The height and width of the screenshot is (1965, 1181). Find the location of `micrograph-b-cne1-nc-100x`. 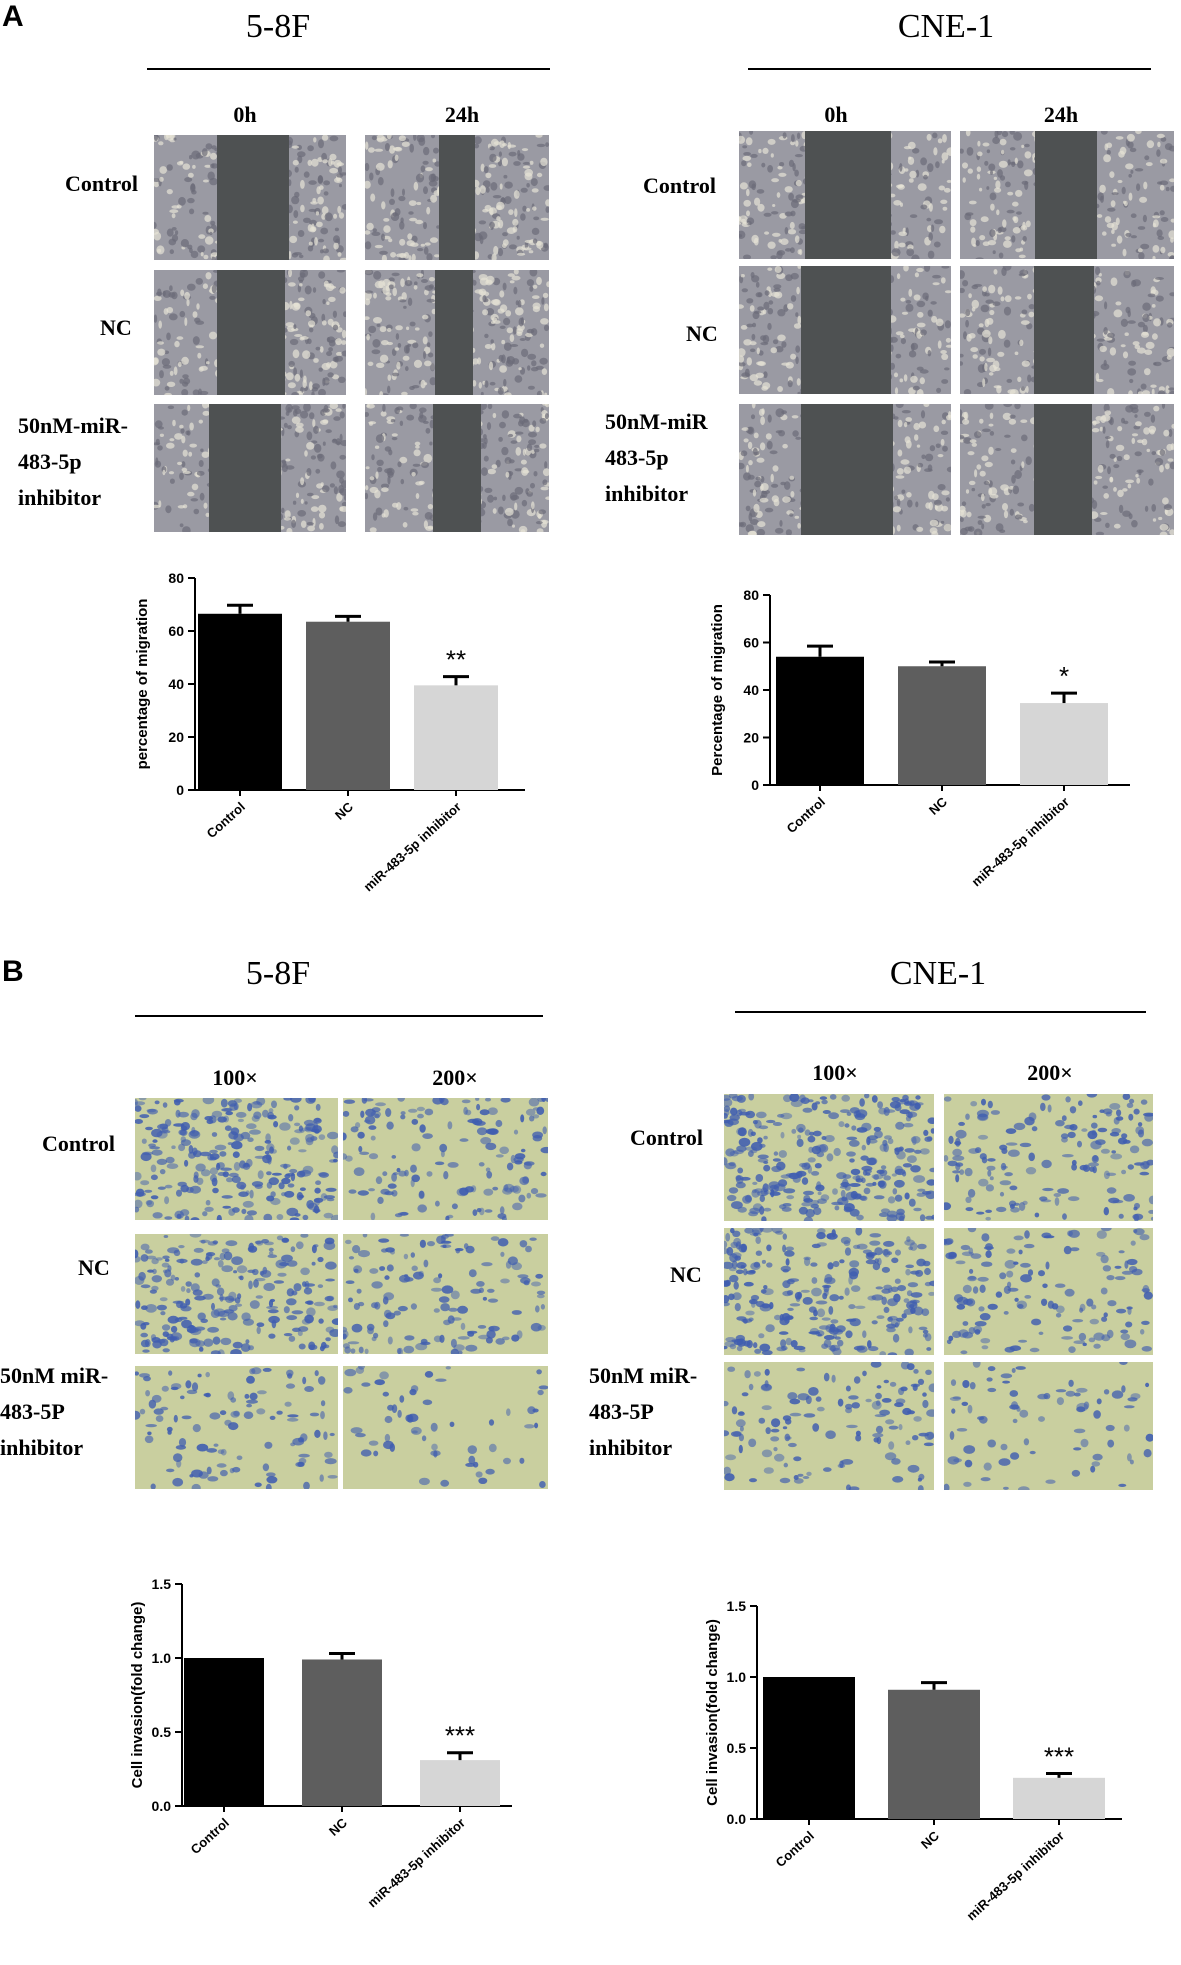

micrograph-b-cne1-nc-100x is located at coordinates (829, 1291).